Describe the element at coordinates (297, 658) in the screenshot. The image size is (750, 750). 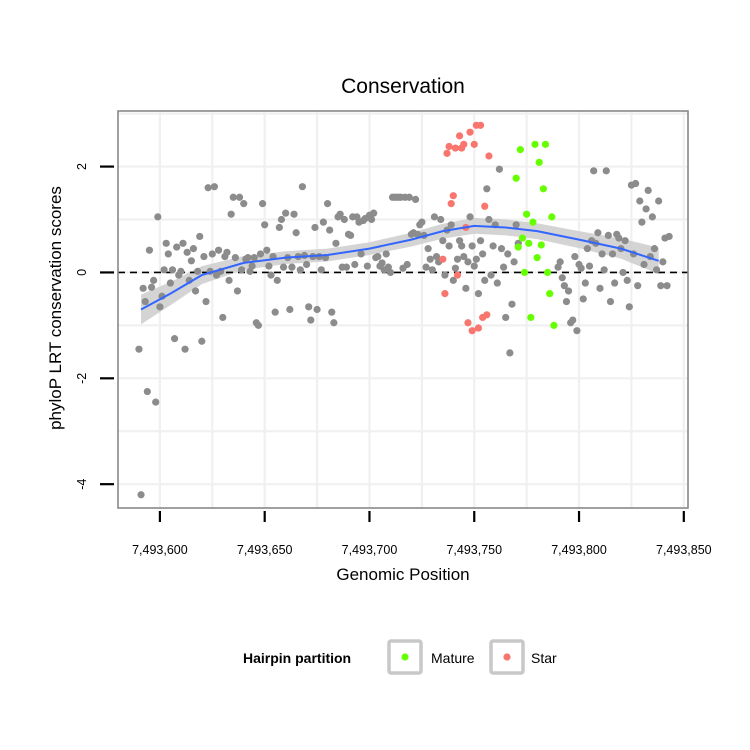
I see `legend-title: Hairpin partition` at that location.